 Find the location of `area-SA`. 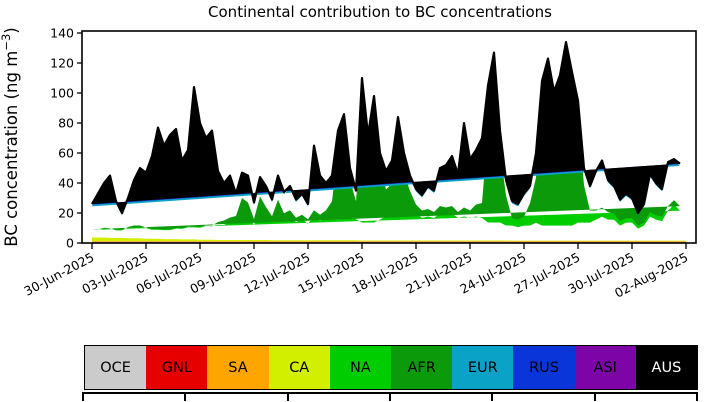

area-SA is located at coordinates (389, 241).